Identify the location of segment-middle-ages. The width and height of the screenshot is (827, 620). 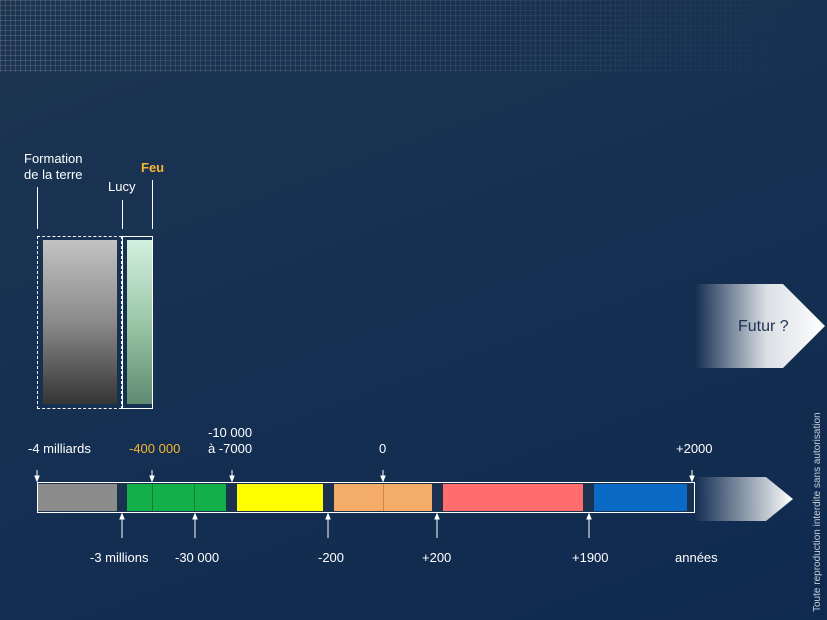
(513, 497).